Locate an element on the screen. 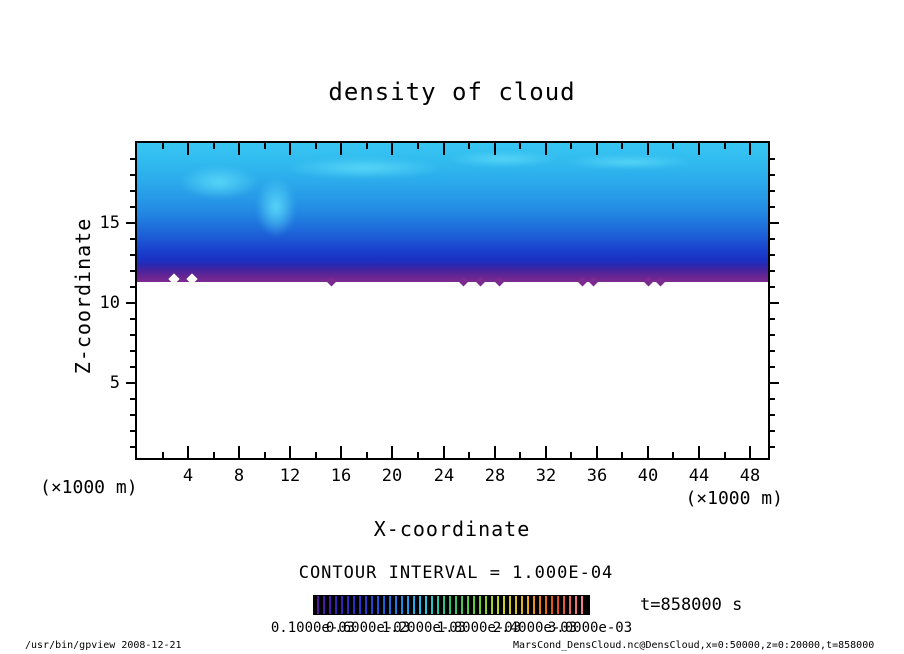  x-axis-label: X-coordinate is located at coordinates (452, 529).